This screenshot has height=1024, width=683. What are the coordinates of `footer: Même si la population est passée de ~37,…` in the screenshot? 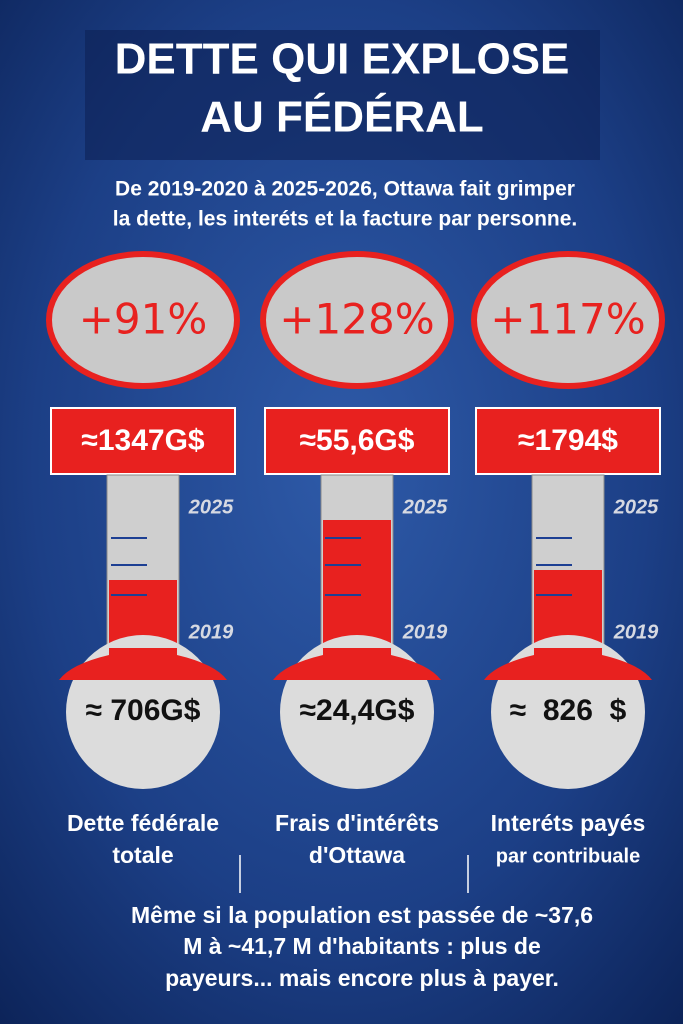 It's located at (362, 915).